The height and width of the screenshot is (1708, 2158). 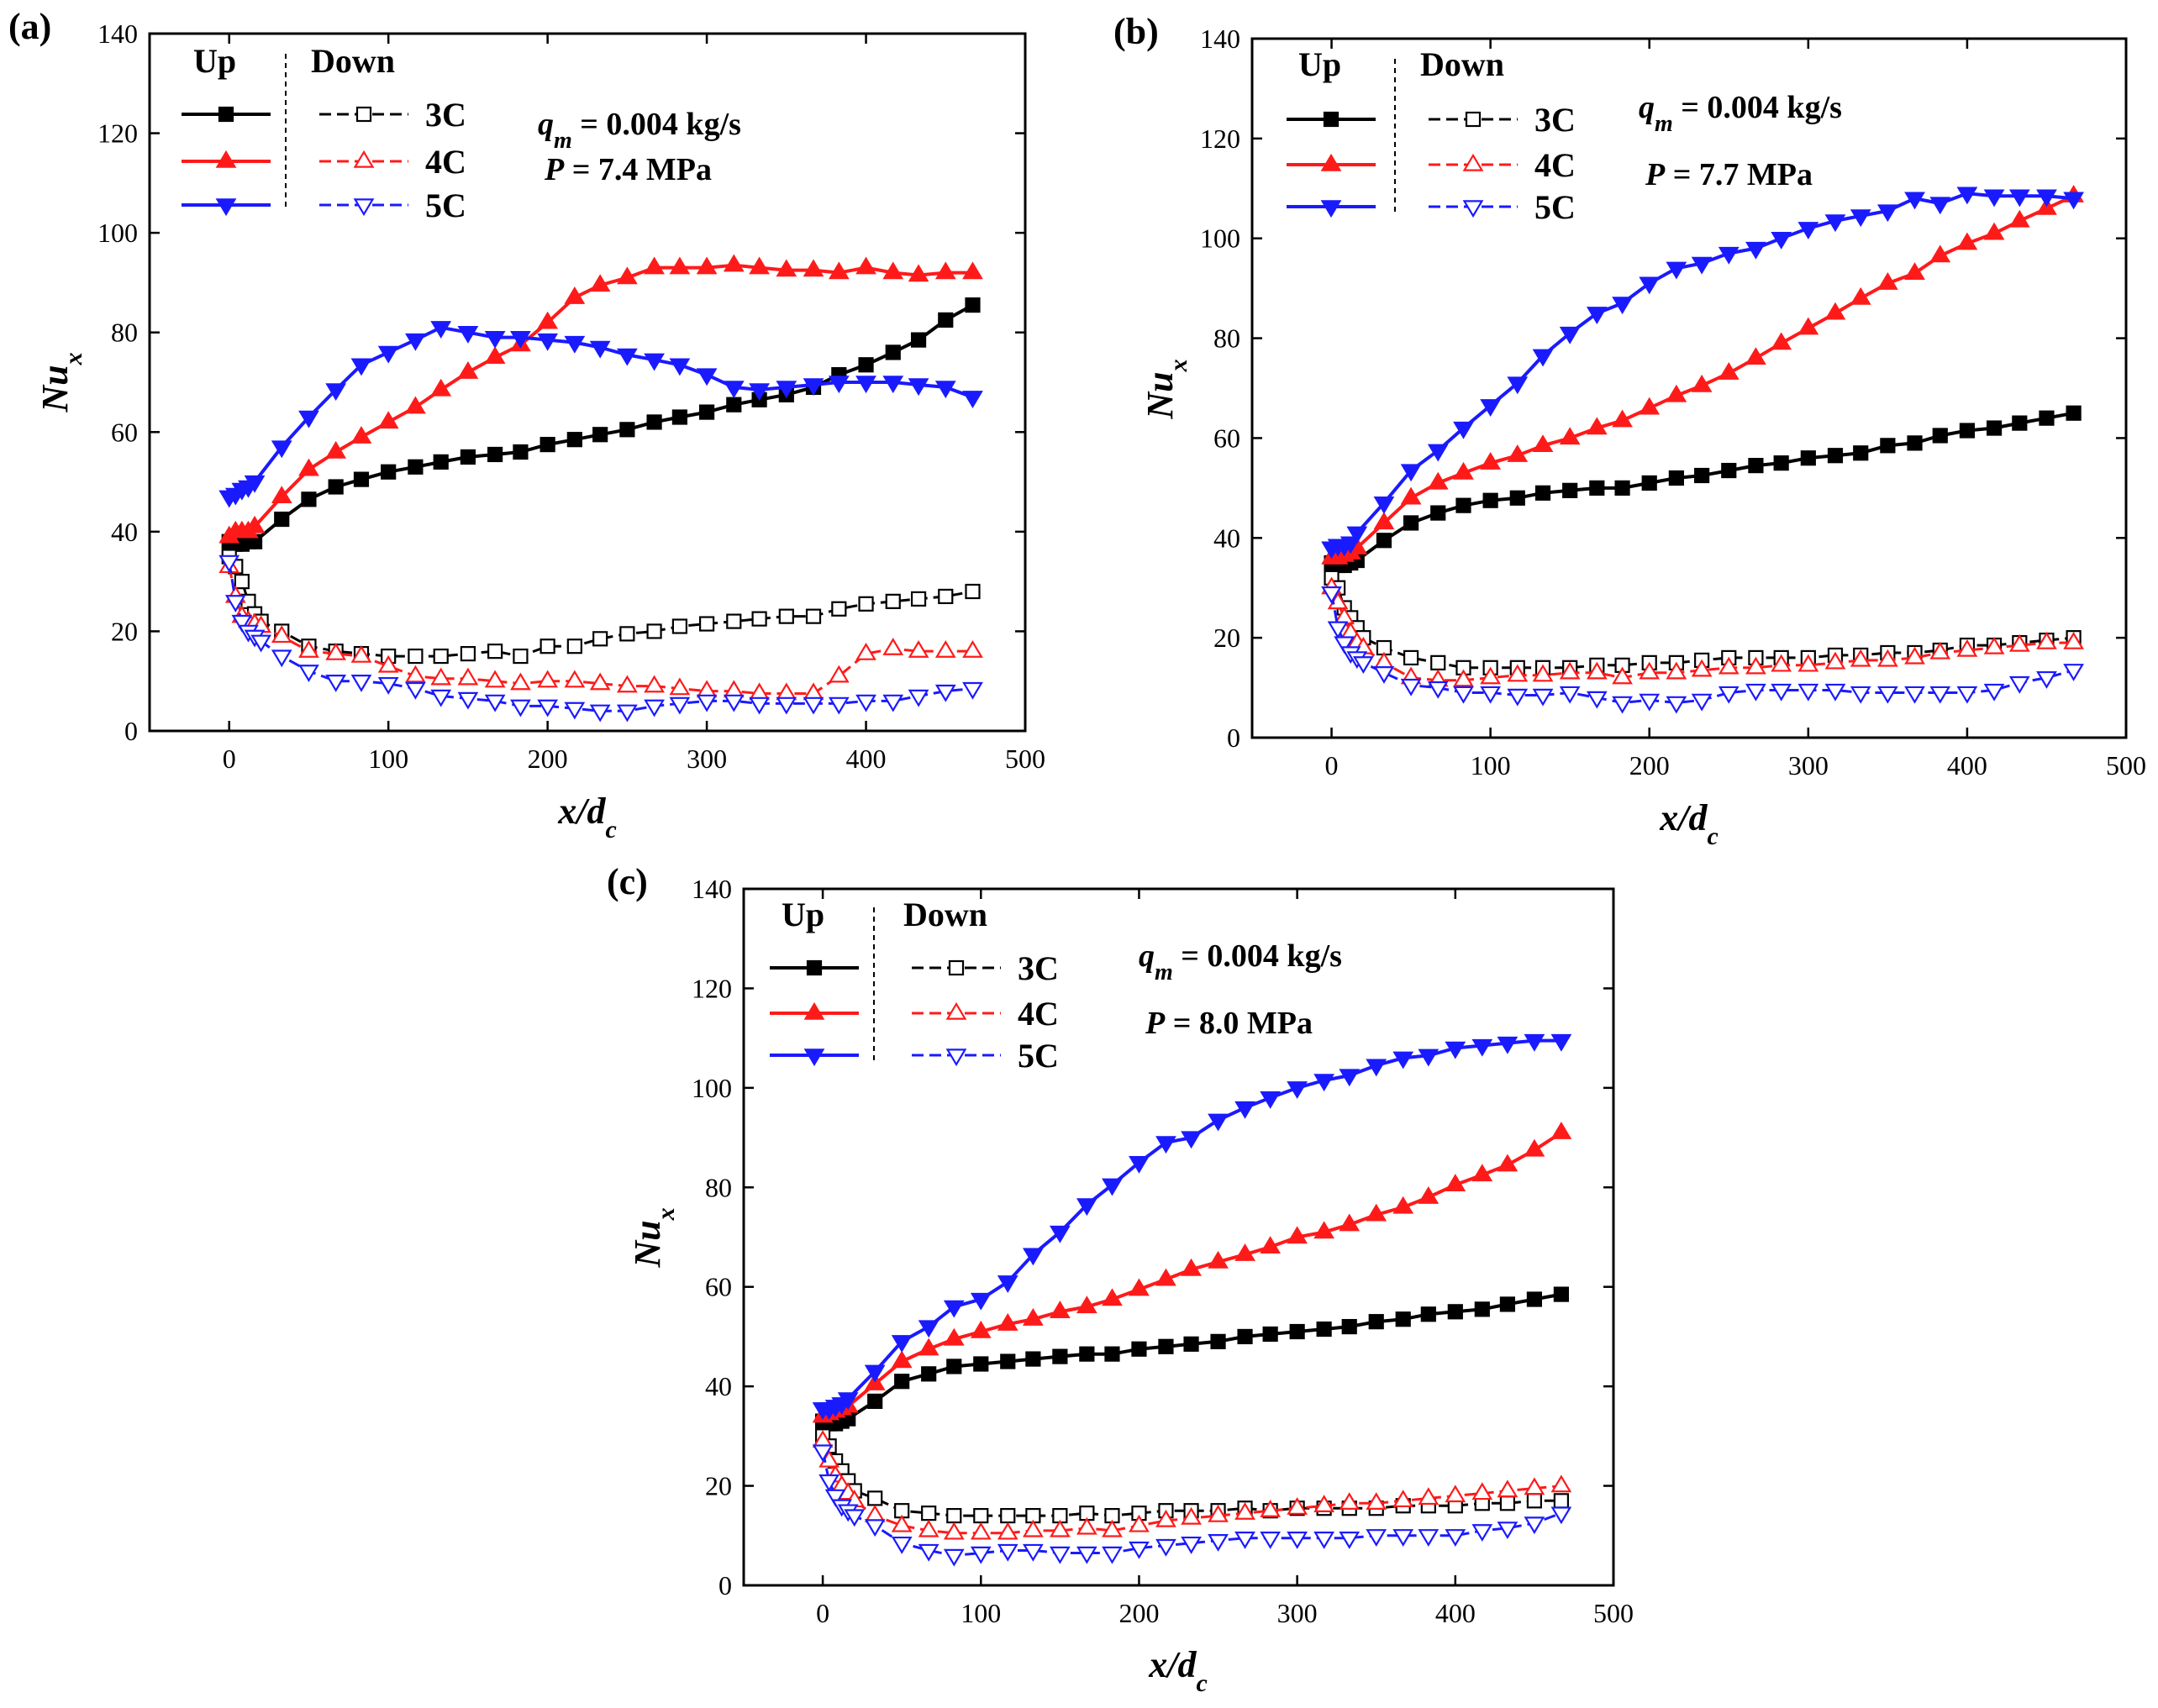 I want to click on y-tick-label: 60, so click(x=124, y=432).